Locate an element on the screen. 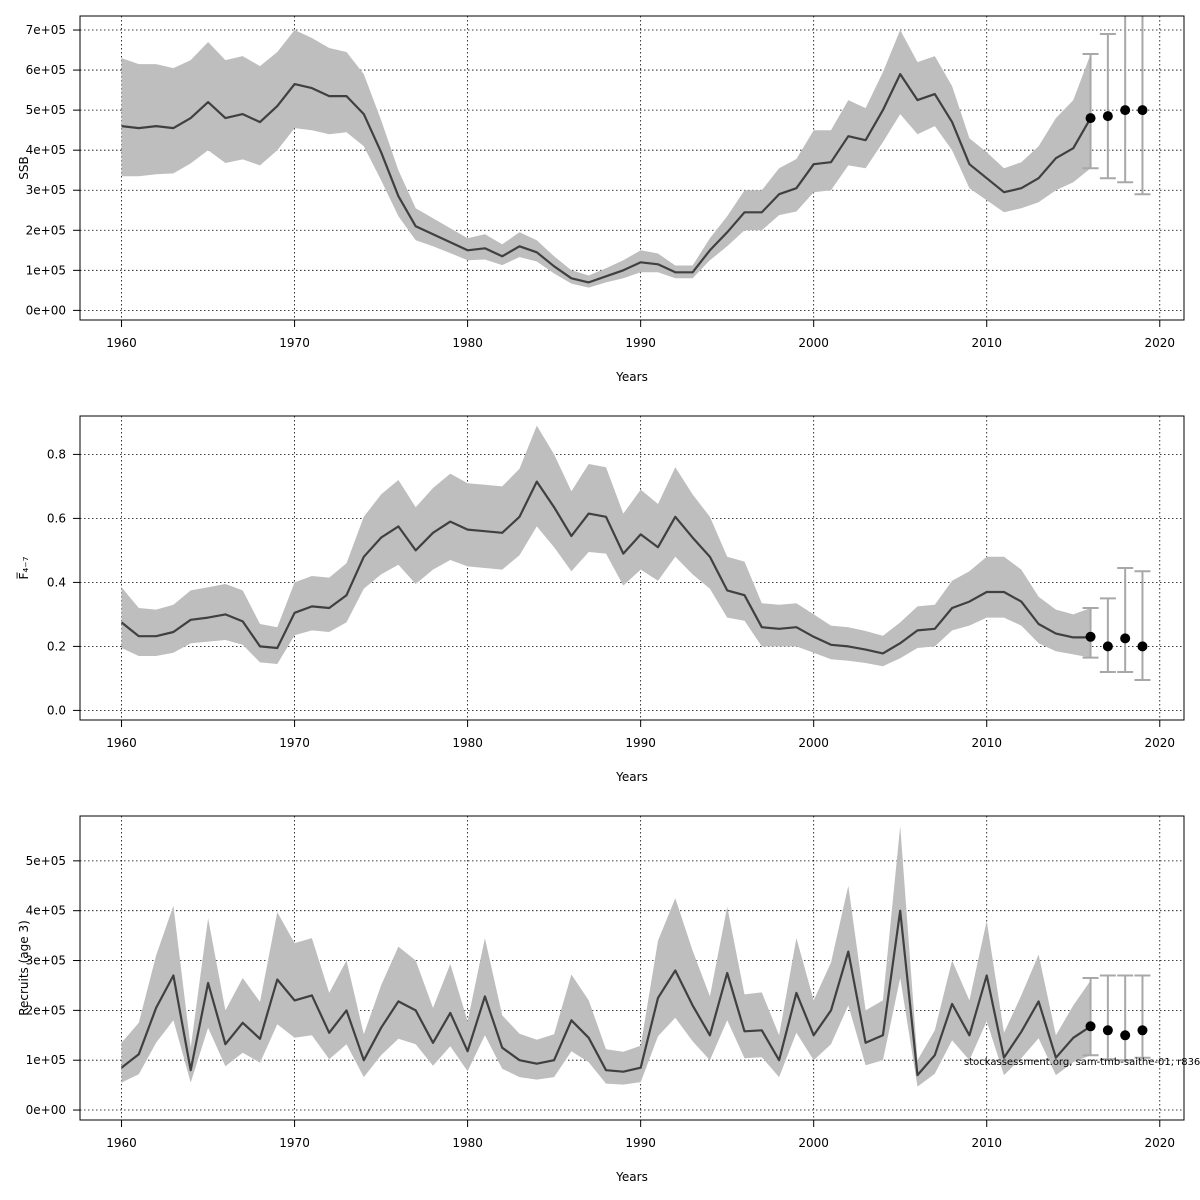  y-axis-title: F̅₄₋₇ is located at coordinates (23, 567).